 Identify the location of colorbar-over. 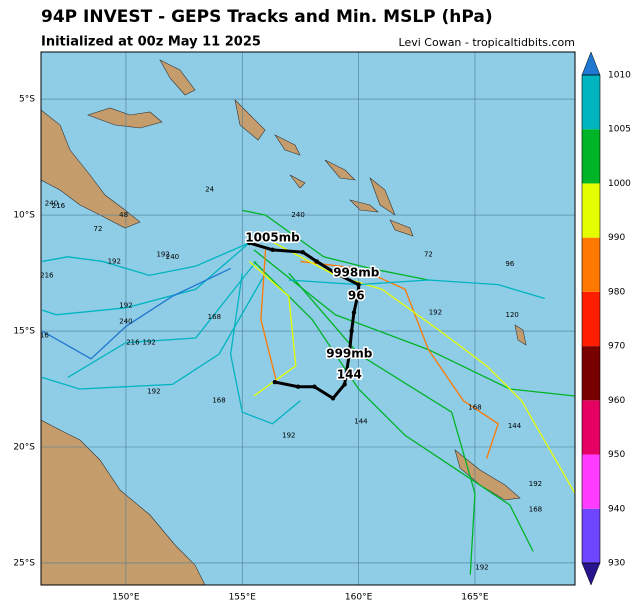
(591, 63).